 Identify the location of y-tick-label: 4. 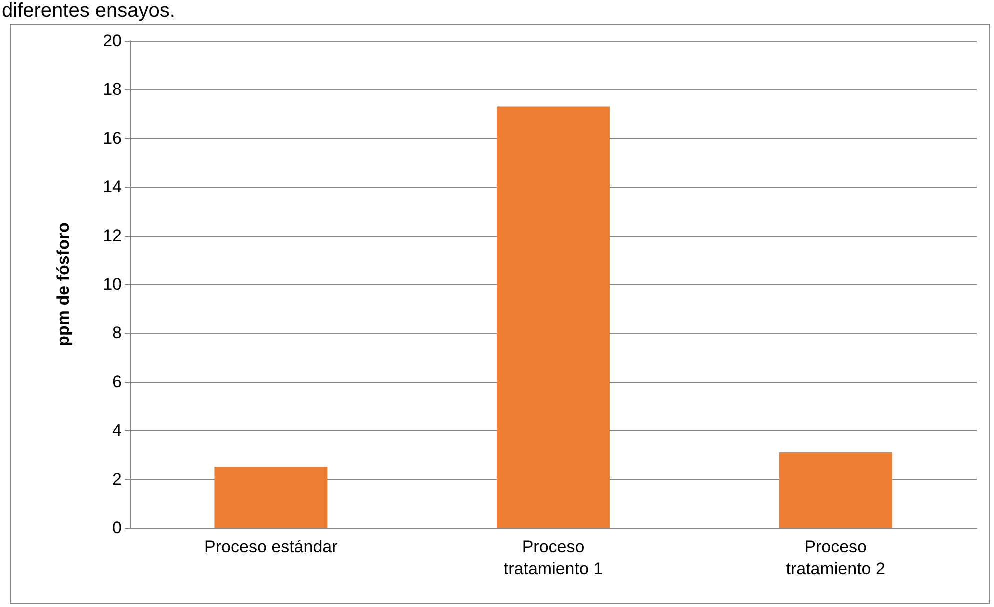
(117, 430).